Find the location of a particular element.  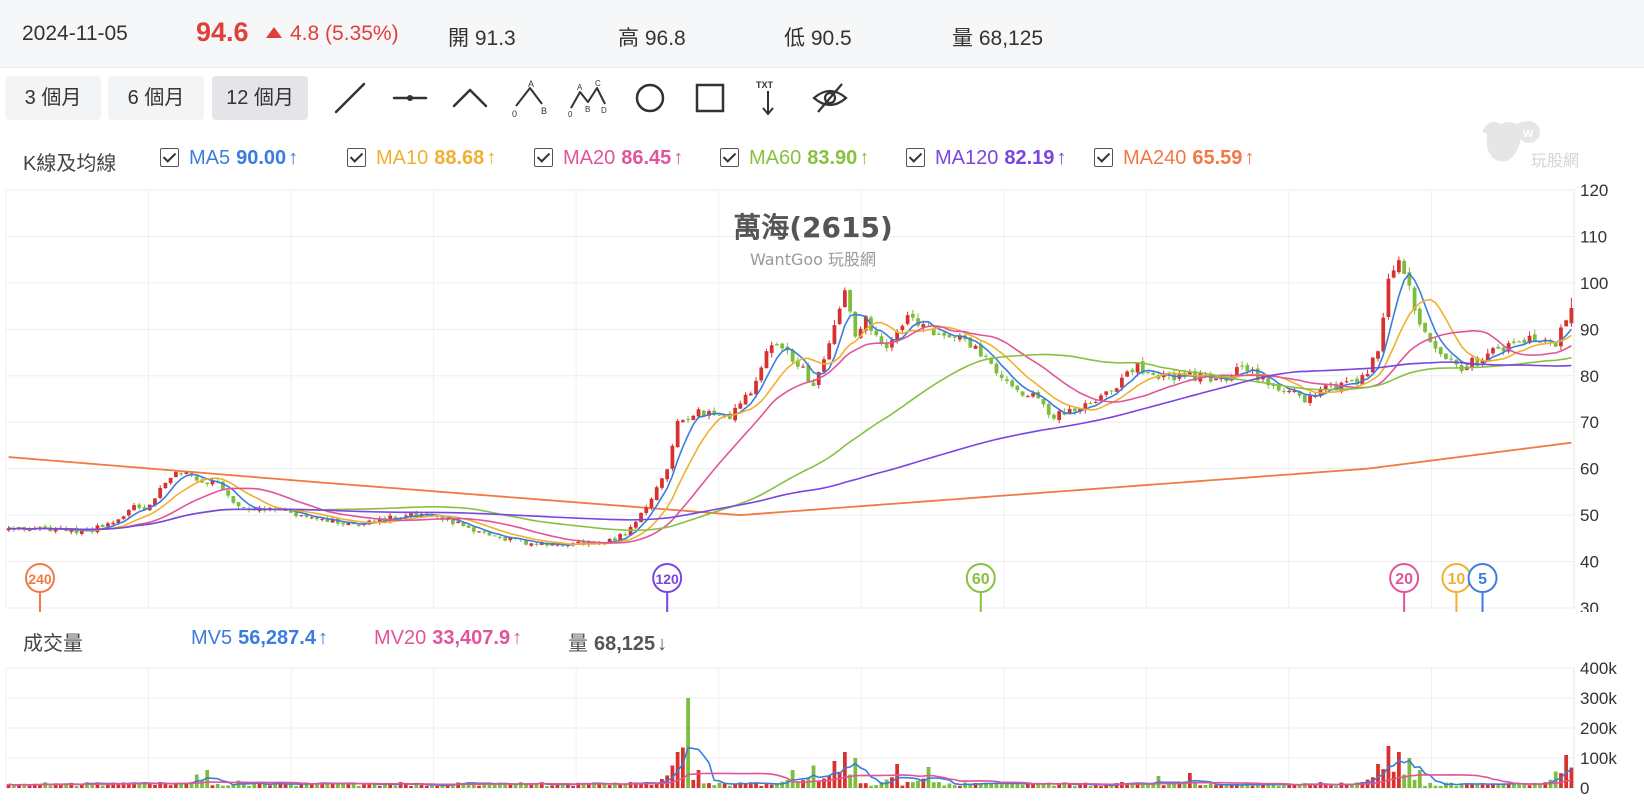

period-12m-button: 12 個月 is located at coordinates (260, 98).